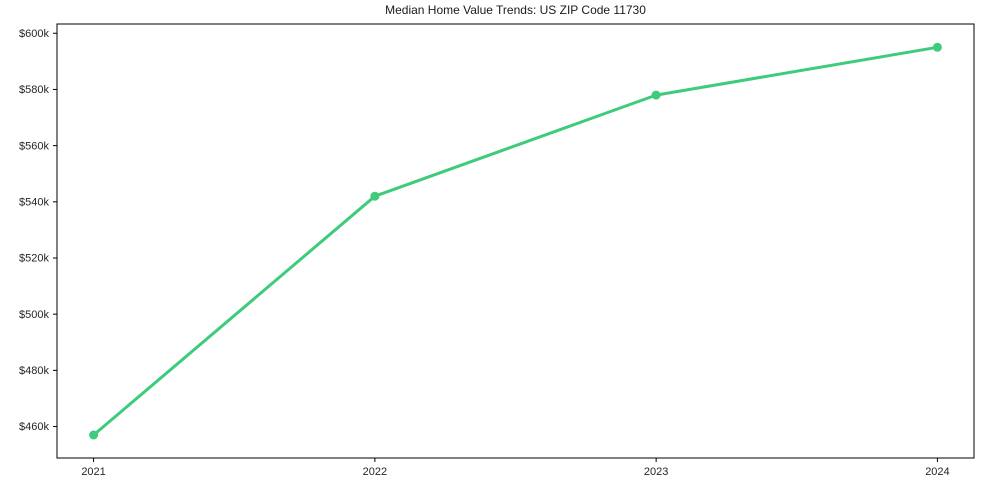  I want to click on x-tick-label: 2021, so click(93, 472).